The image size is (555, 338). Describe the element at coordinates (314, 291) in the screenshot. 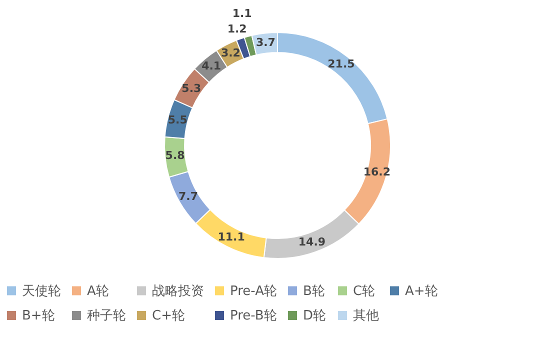

I see `legend-label: B轮` at that location.